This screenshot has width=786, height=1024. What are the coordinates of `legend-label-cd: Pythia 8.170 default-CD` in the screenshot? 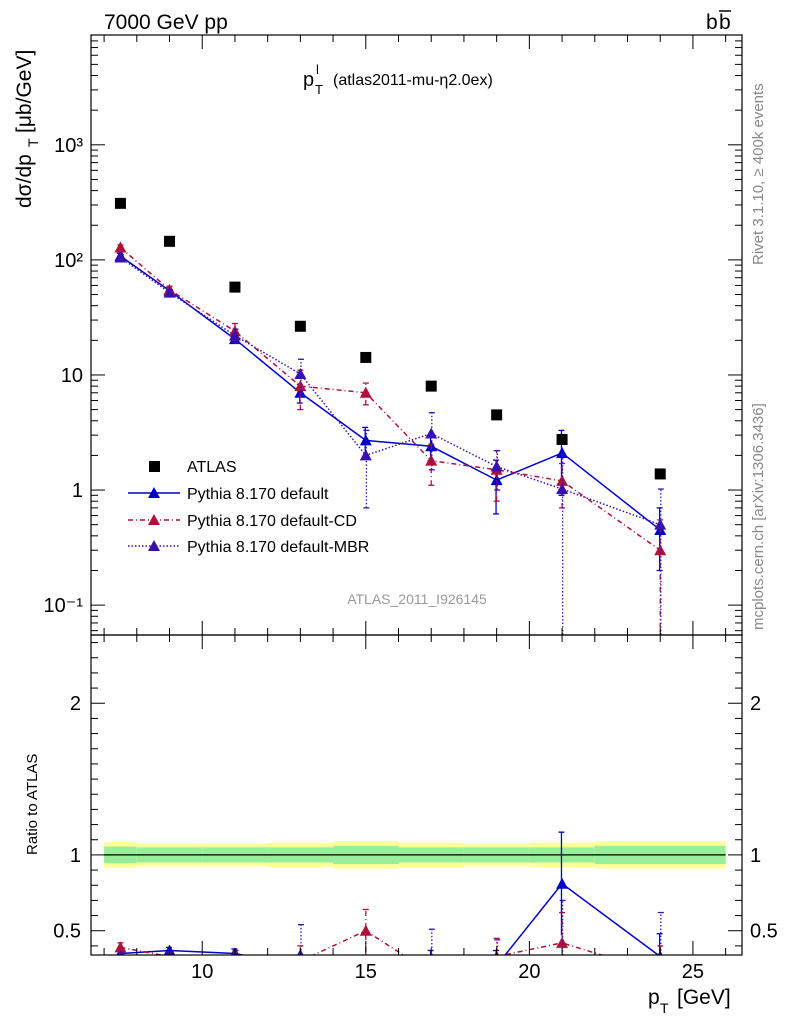 It's located at (272, 521).